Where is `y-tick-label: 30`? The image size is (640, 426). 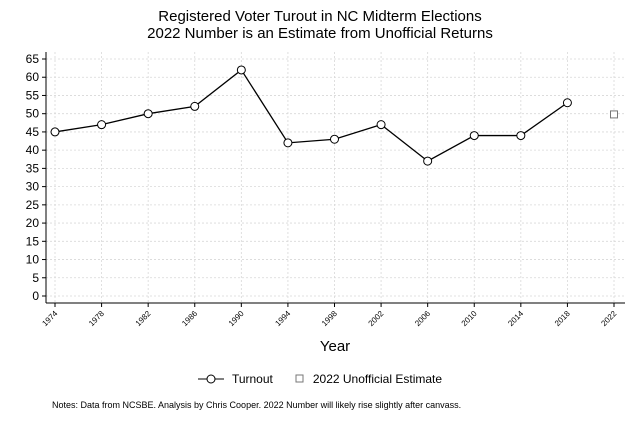 y-tick-label: 30 is located at coordinates (33, 187).